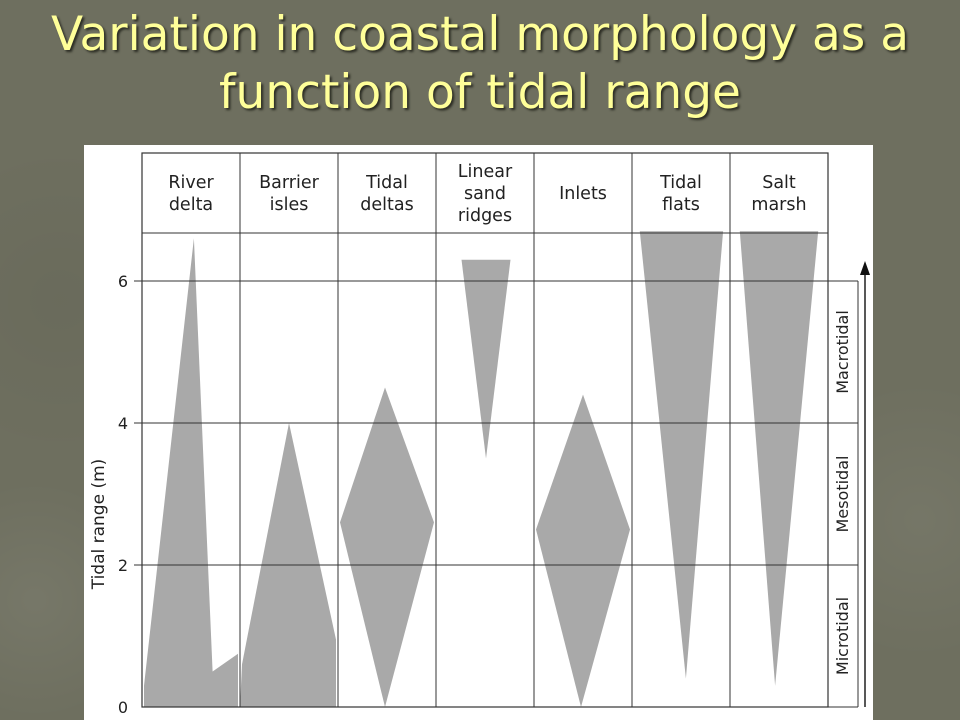  What do you see at coordinates (123, 565) in the screenshot?
I see `tick-label-2: 2` at bounding box center [123, 565].